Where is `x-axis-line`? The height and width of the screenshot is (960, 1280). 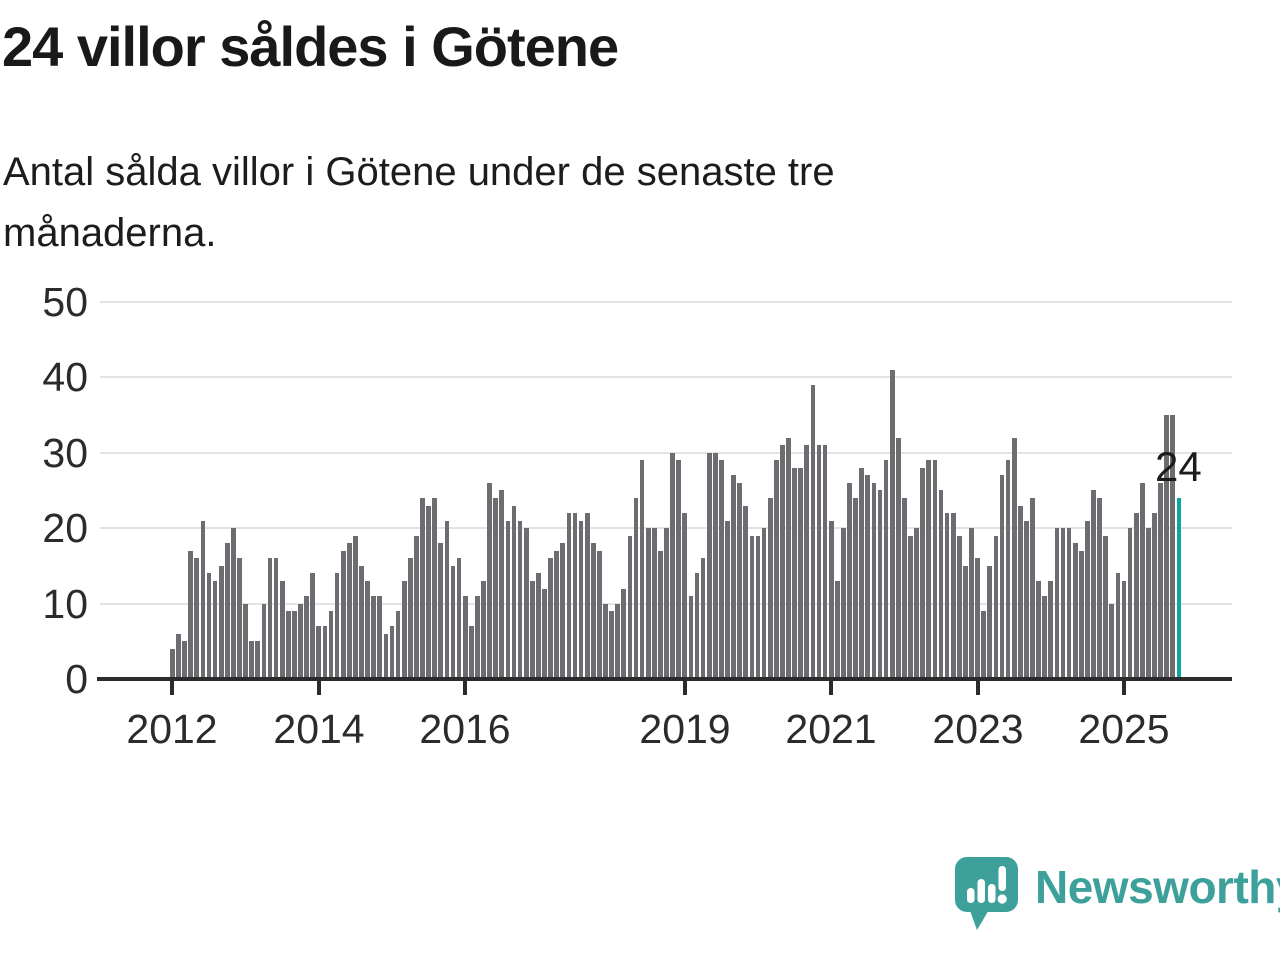 x-axis-line is located at coordinates (664, 679).